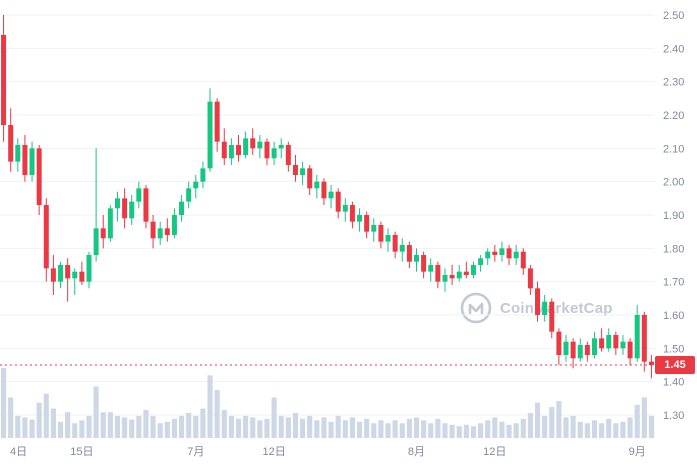 The image size is (697, 465). I want to click on x-axis-label: 8月, so click(416, 452).